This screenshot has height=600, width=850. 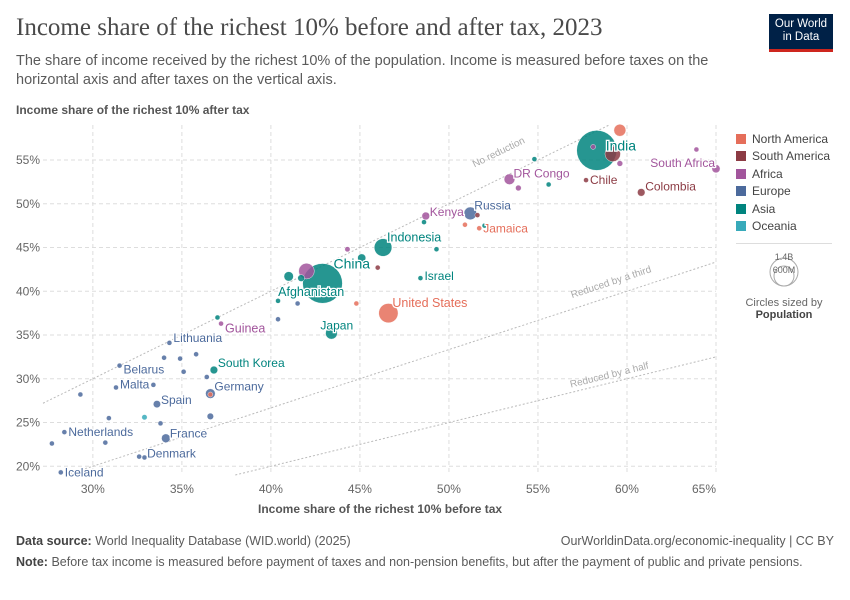 I want to click on x-tick-label: 60%, so click(x=627, y=489).